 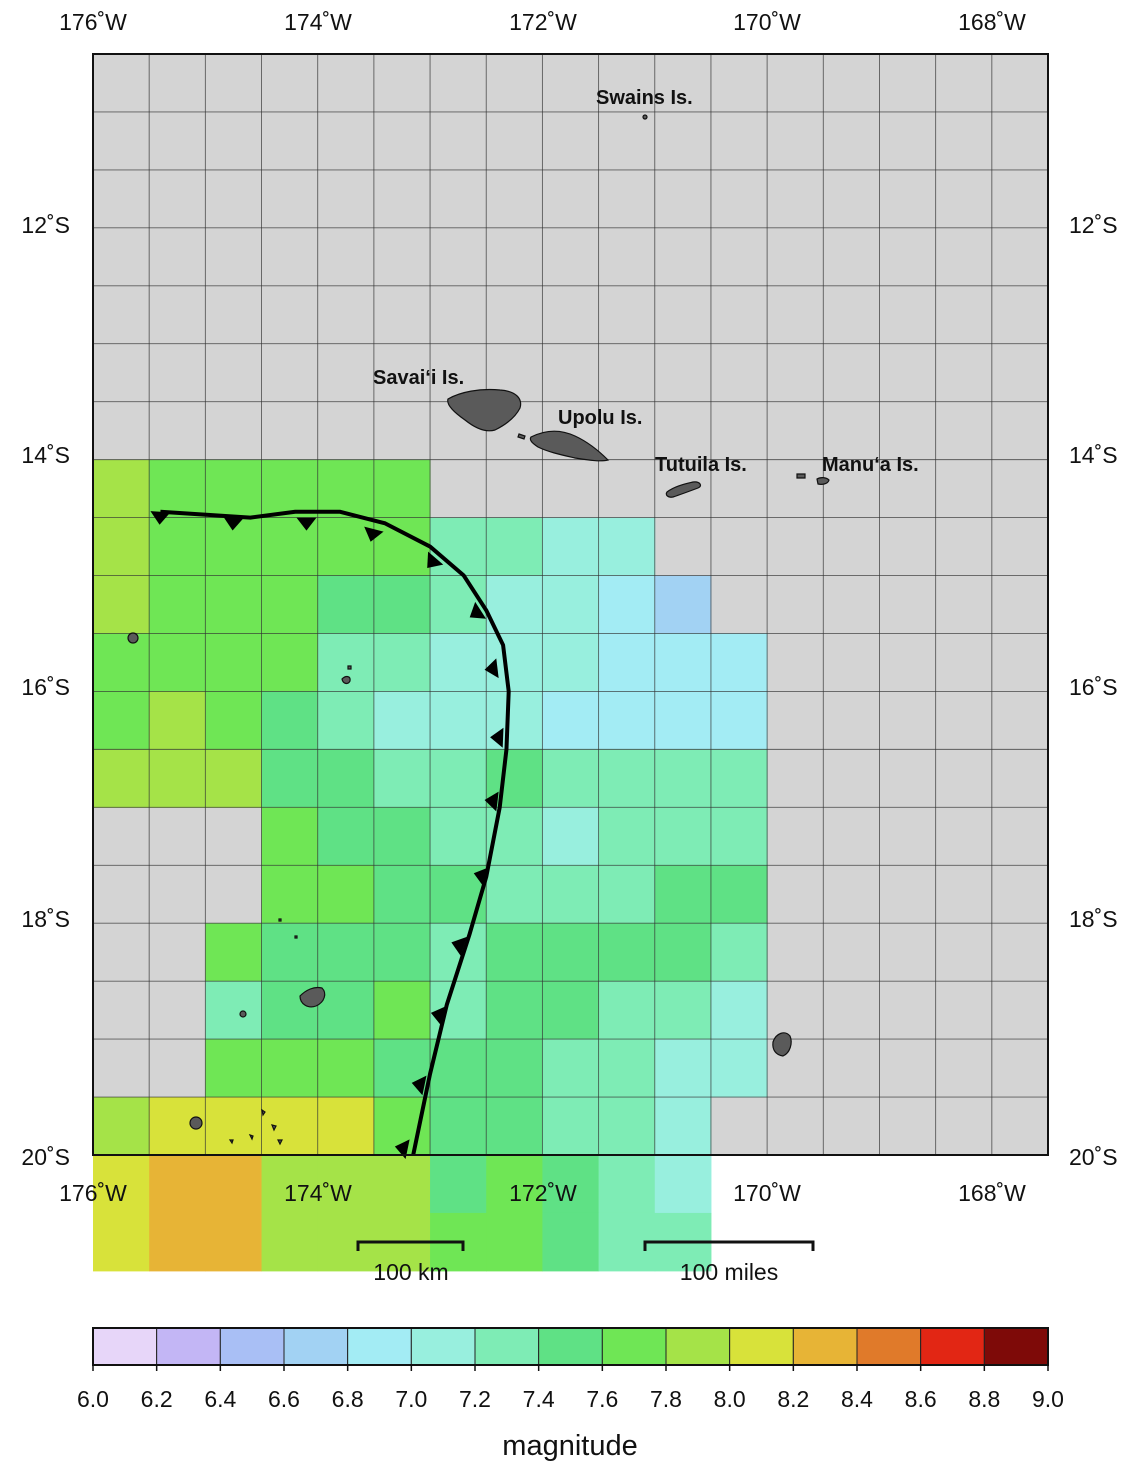 I want to click on left-lat-label: 12˚S, so click(x=45, y=225).